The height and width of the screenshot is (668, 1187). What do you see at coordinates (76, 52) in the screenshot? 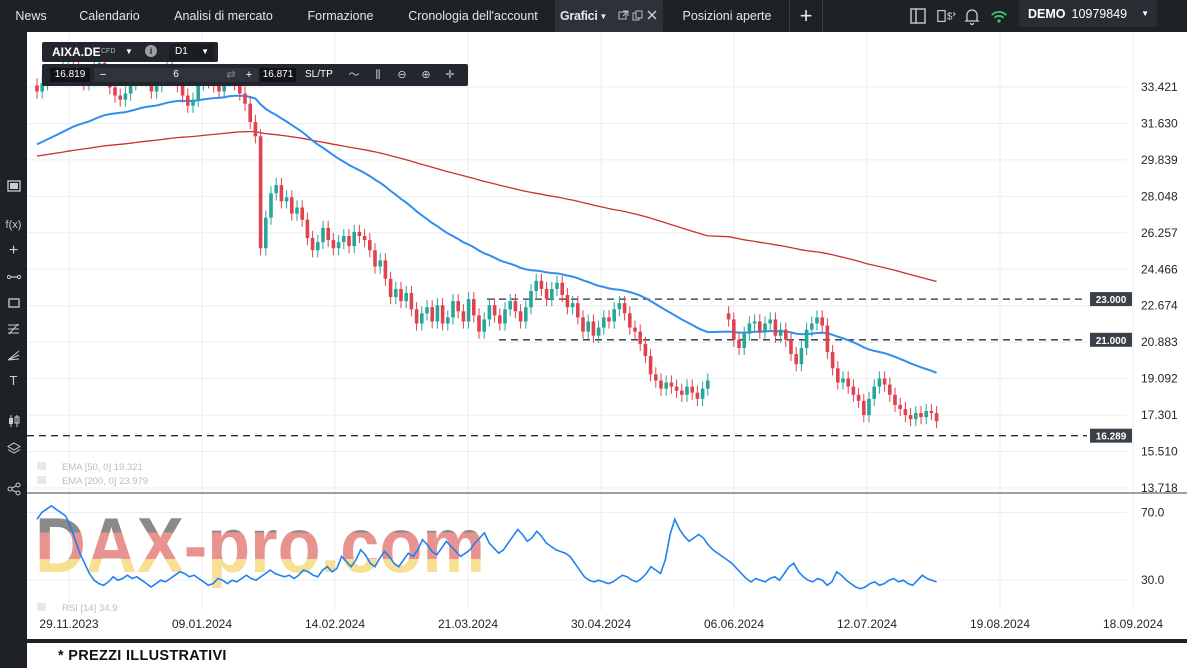
I see `symbol-name: AIXA.DE` at bounding box center [76, 52].